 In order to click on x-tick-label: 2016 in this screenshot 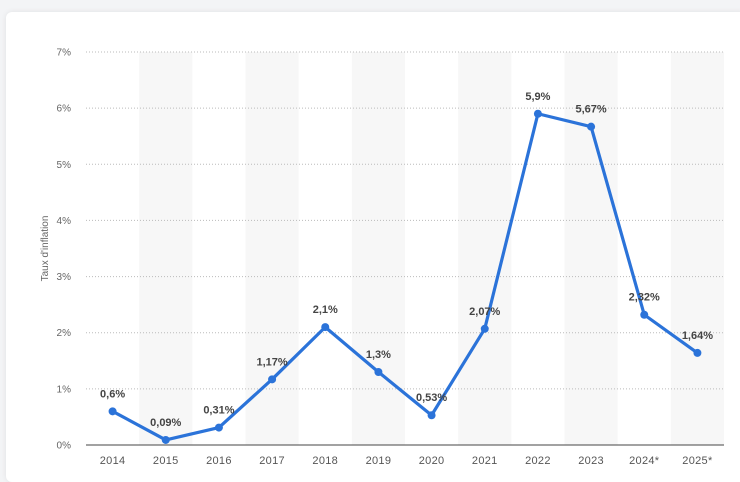, I will do `click(219, 461)`.